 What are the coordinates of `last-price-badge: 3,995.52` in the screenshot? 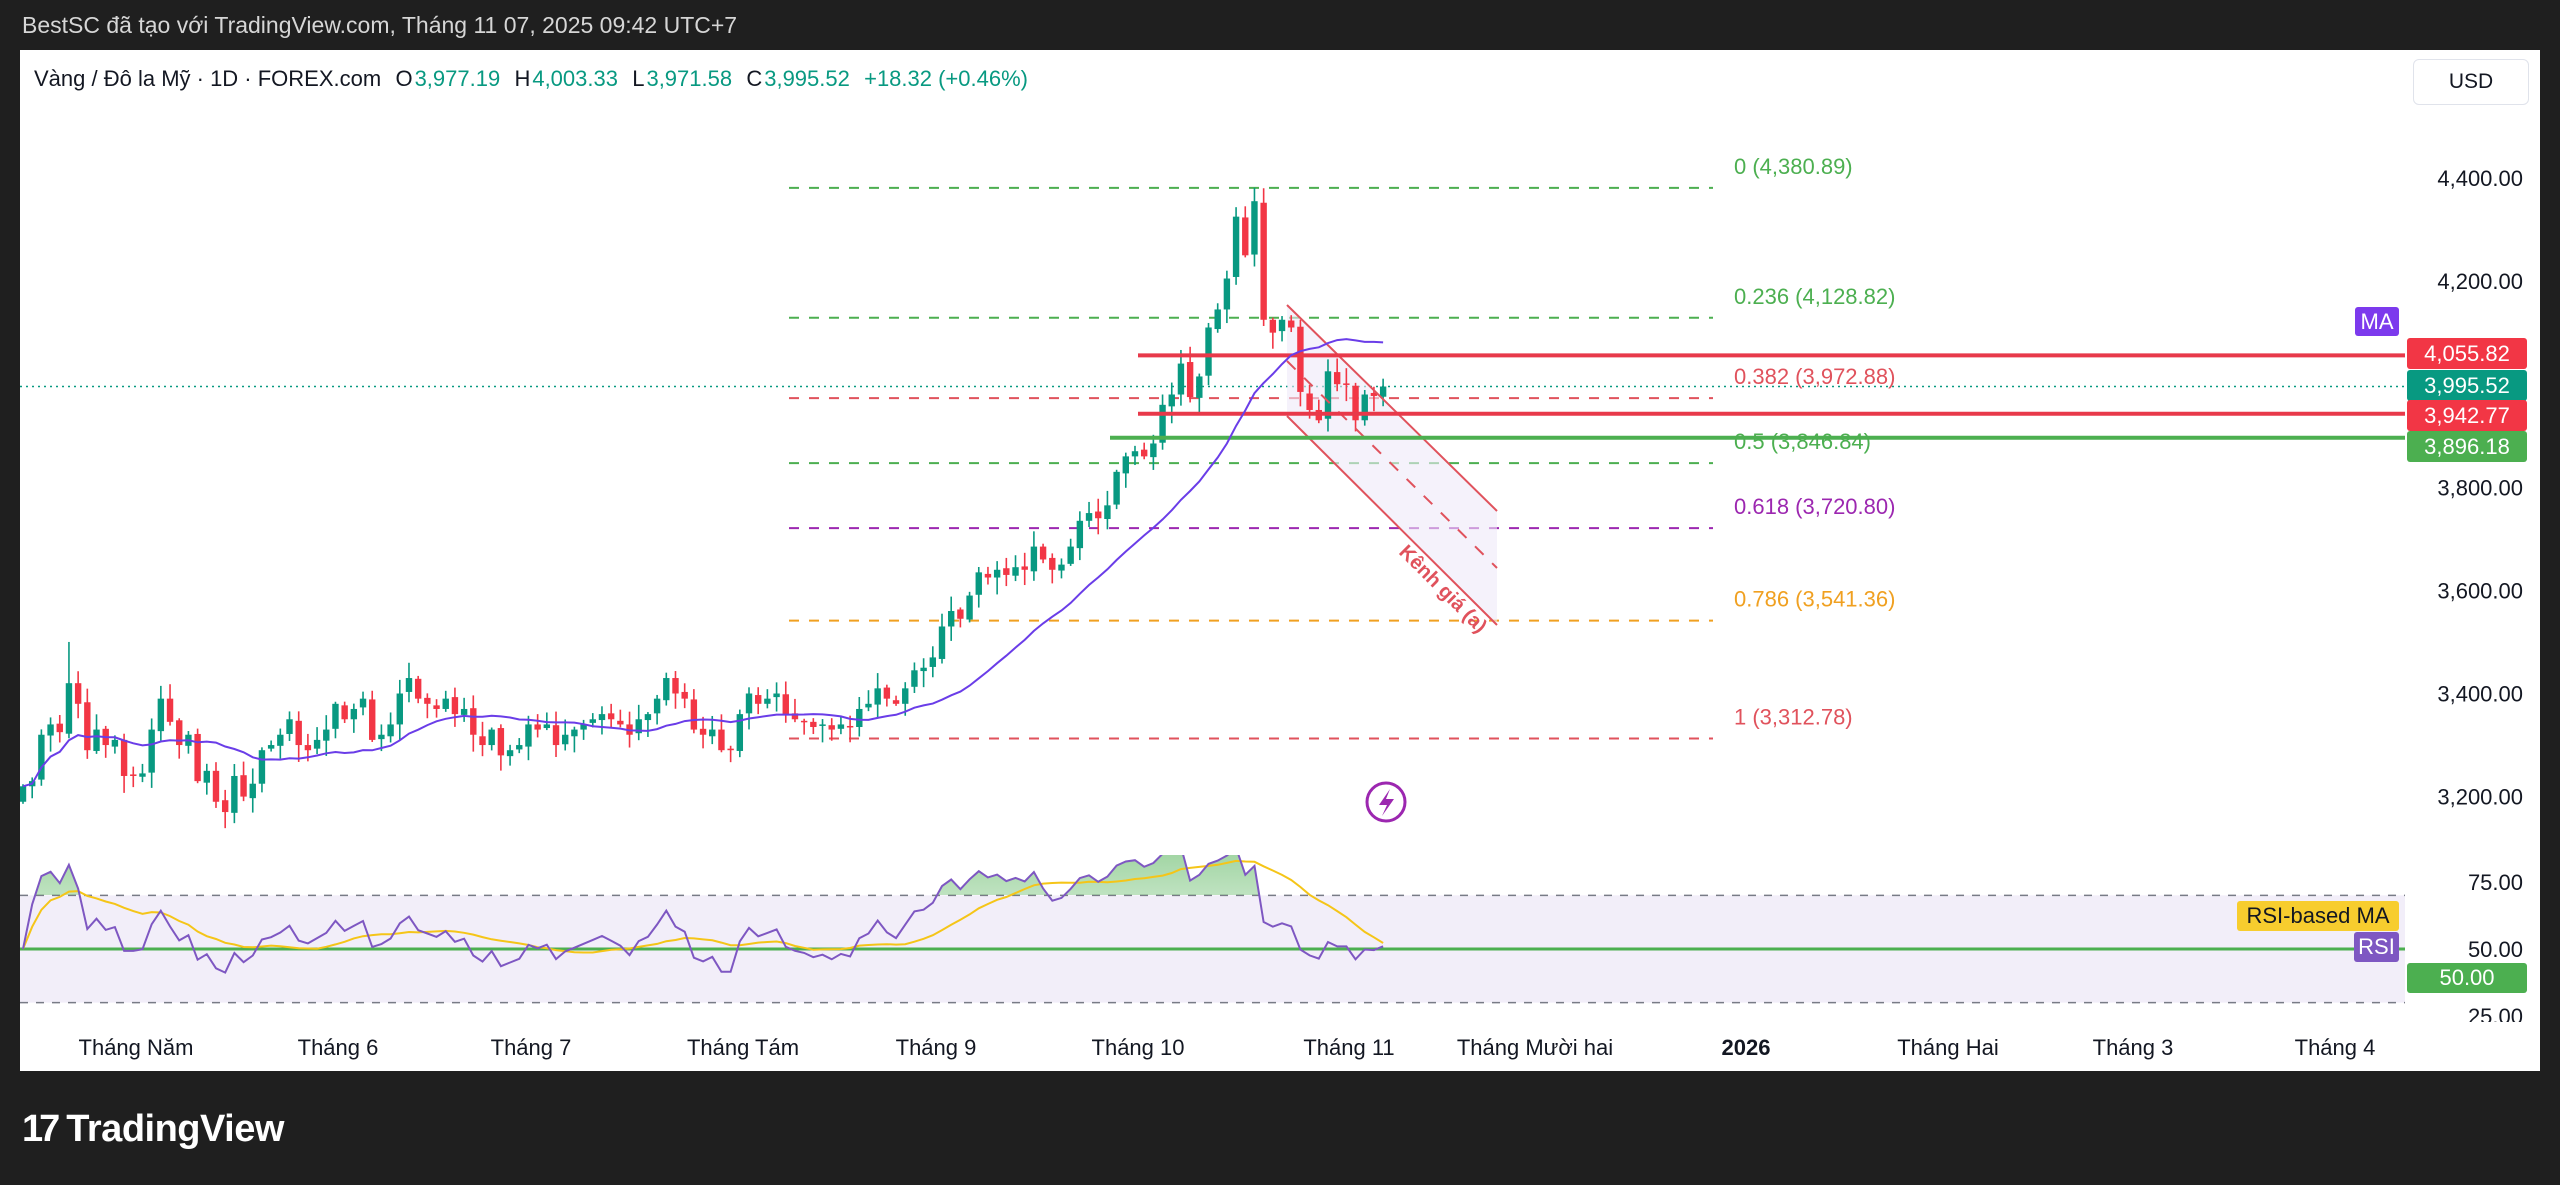 It's located at (2467, 385).